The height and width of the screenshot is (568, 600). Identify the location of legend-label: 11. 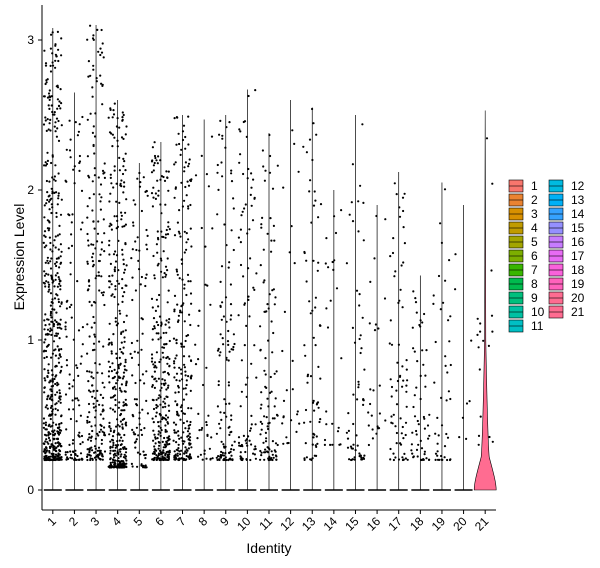
(537, 326).